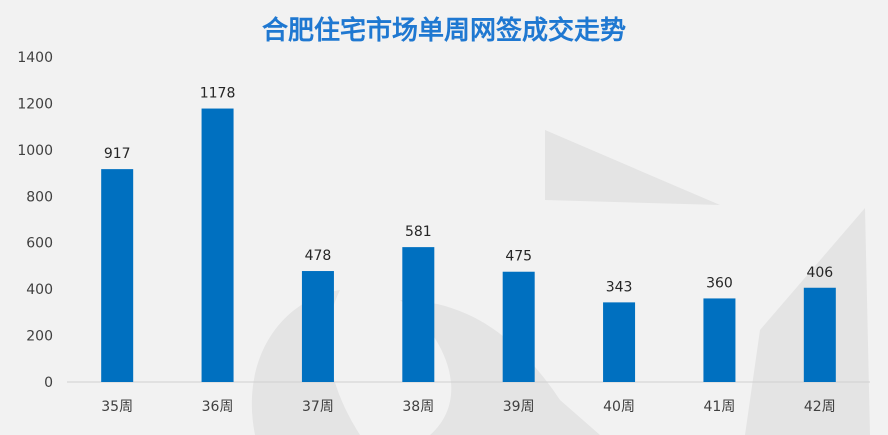  I want to click on data-label-6: 360, so click(719, 283).